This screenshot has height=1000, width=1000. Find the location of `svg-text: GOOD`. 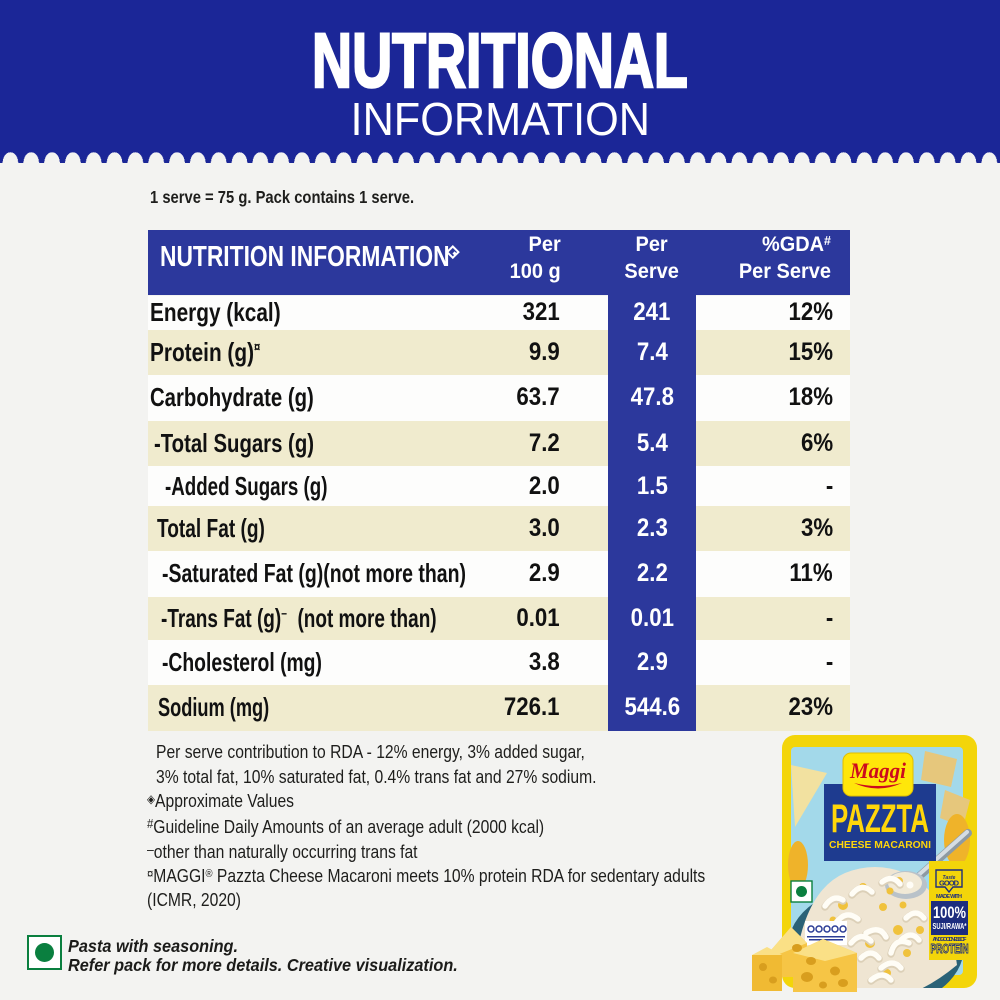

svg-text: GOOD is located at coordinates (949, 883).